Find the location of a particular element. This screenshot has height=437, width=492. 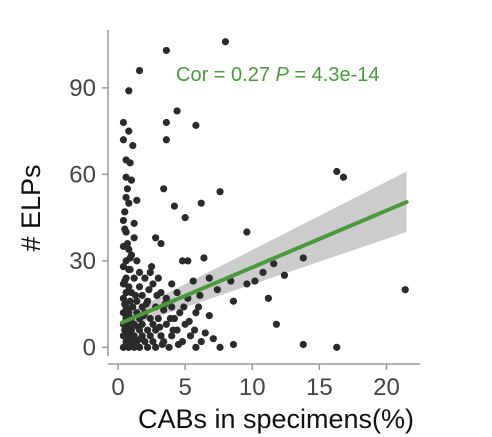

x-tick-label: 5 is located at coordinates (184, 387).